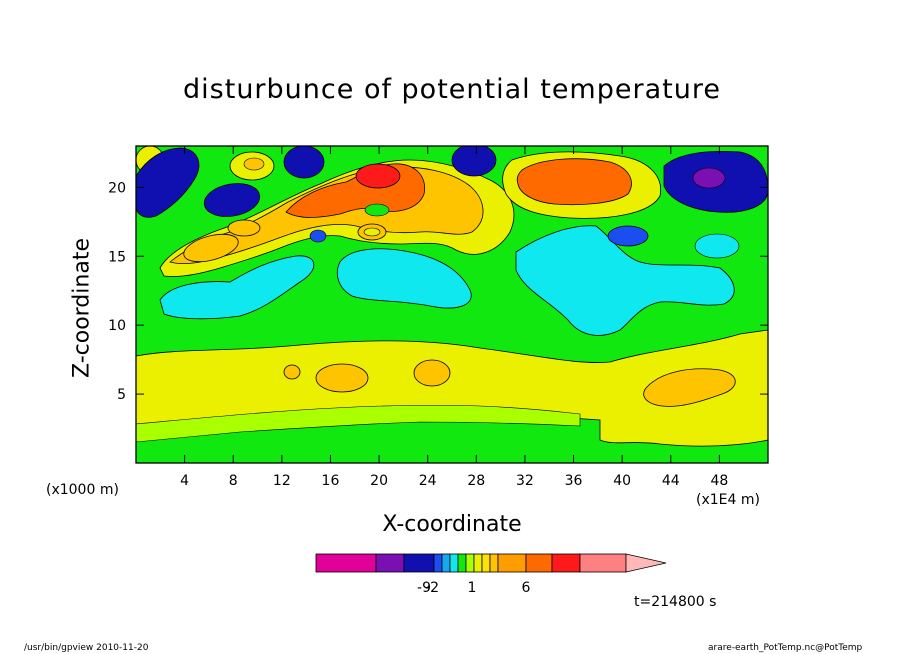 This screenshot has width=904, height=654. What do you see at coordinates (452, 524) in the screenshot?
I see `x-axis-label: X-coordinate` at bounding box center [452, 524].